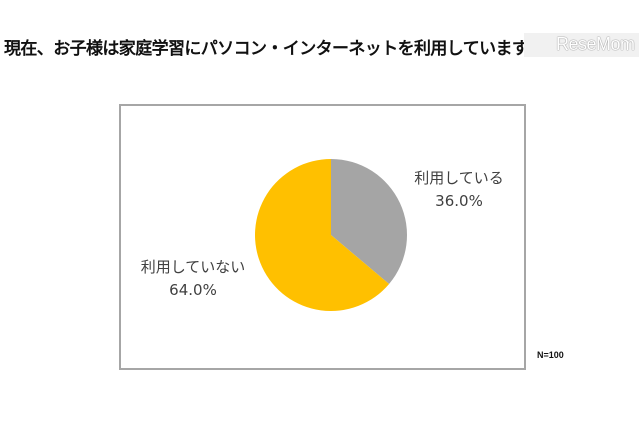 Image resolution: width=640 pixels, height=426 pixels. I want to click on label-not-used-value: 64.0%, so click(193, 290).